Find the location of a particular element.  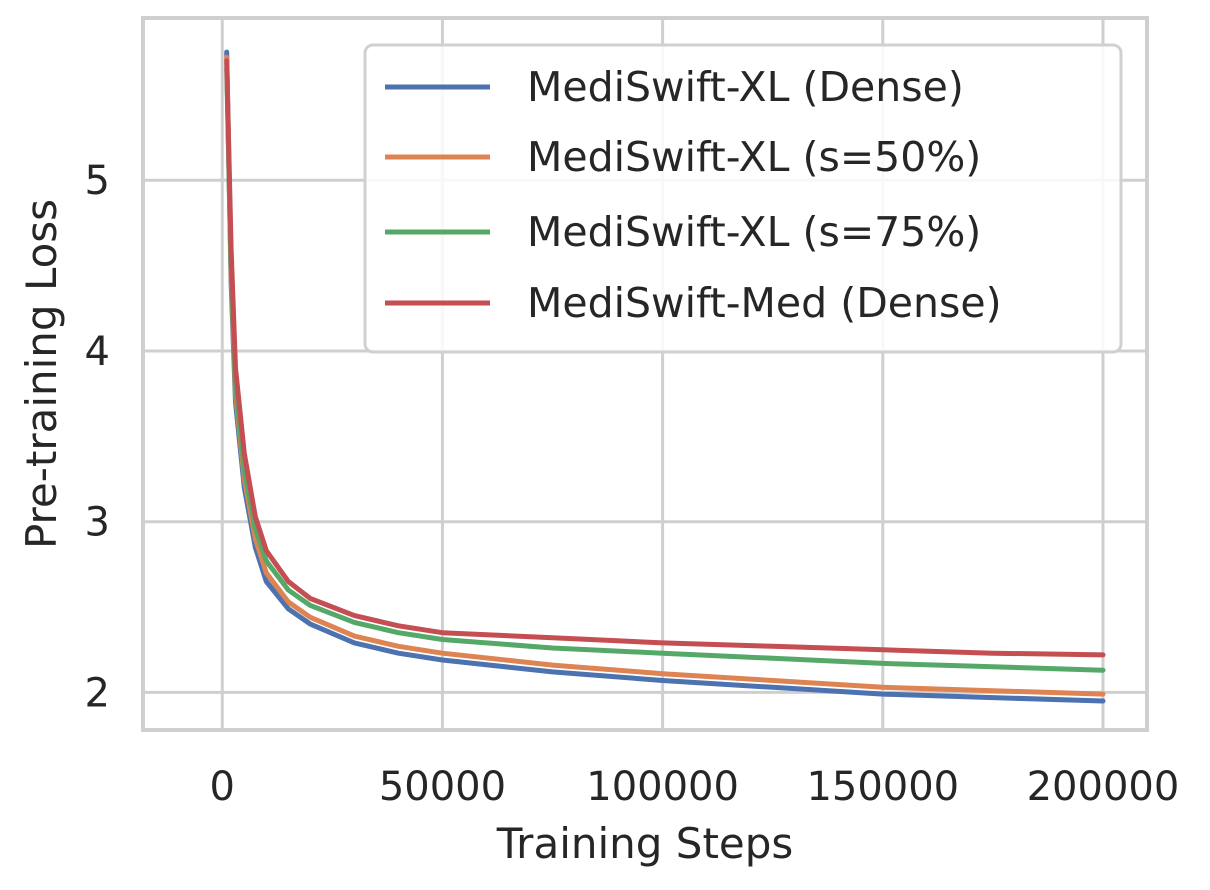

y-tick-label-1: 3 is located at coordinates (97, 523).